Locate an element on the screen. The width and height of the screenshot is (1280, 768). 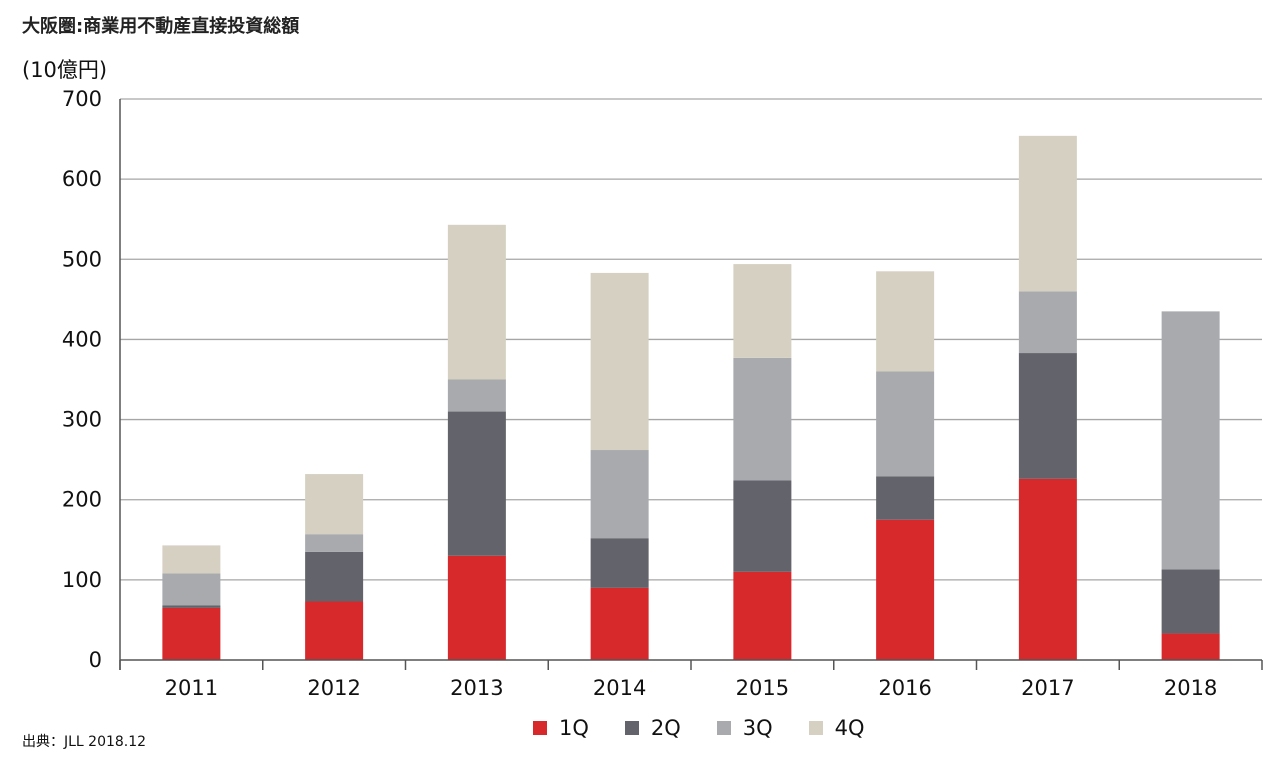
bar-2015-1Q is located at coordinates (762, 615).